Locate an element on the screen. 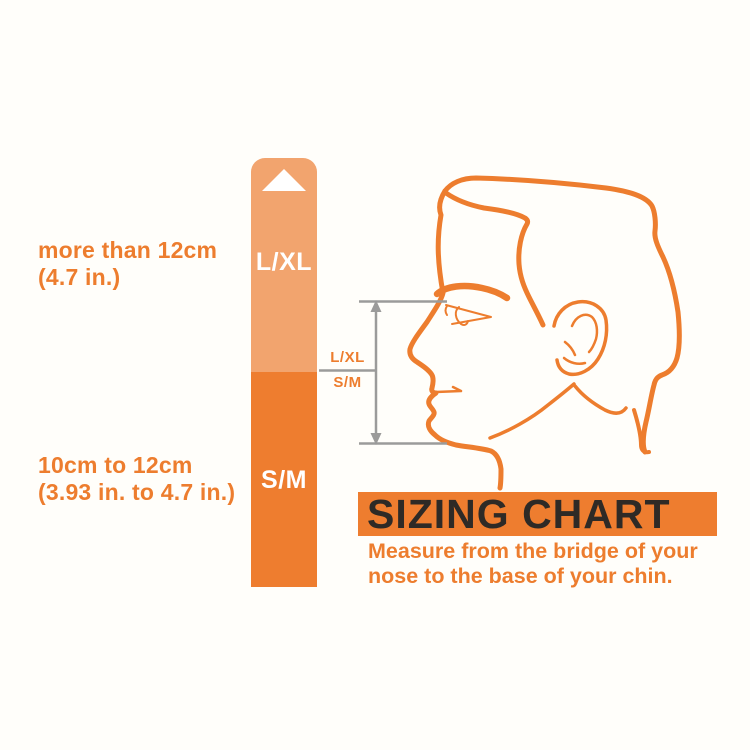 Image resolution: width=750 pixels, height=750 pixels. bar-label-lxl: L/XL is located at coordinates (284, 262).